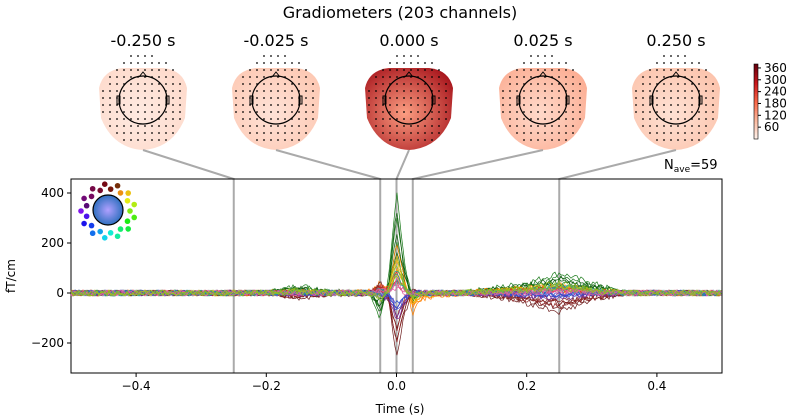 This screenshot has width=800, height=420. What do you see at coordinates (567, 100) in the screenshot?
I see `right-ear` at bounding box center [567, 100].